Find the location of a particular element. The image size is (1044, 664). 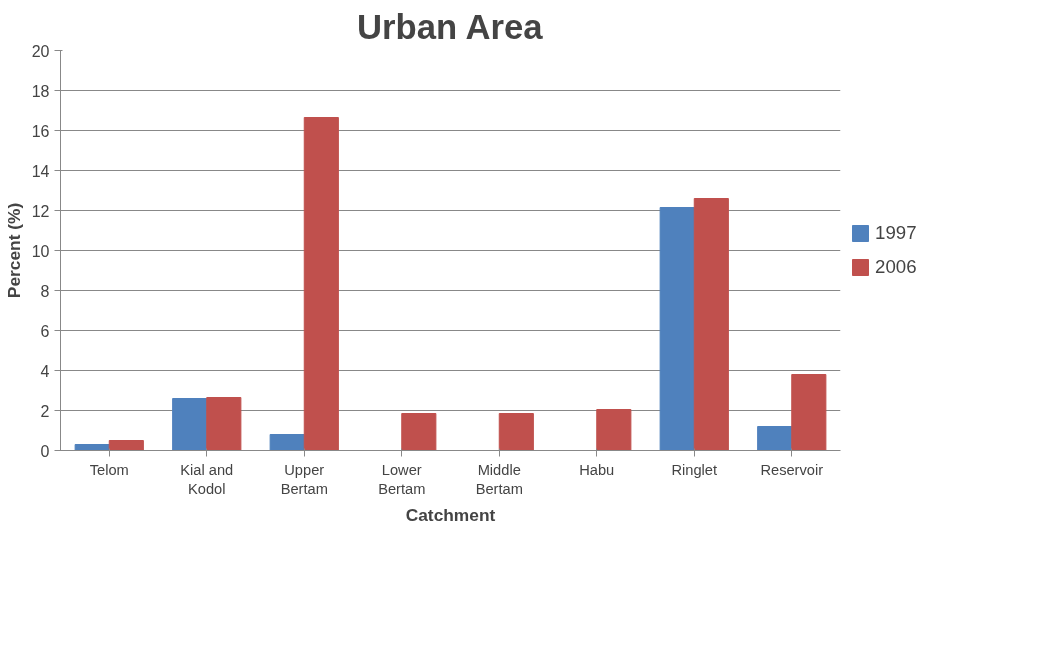

y-tick-label: 14 is located at coordinates (40, 171).